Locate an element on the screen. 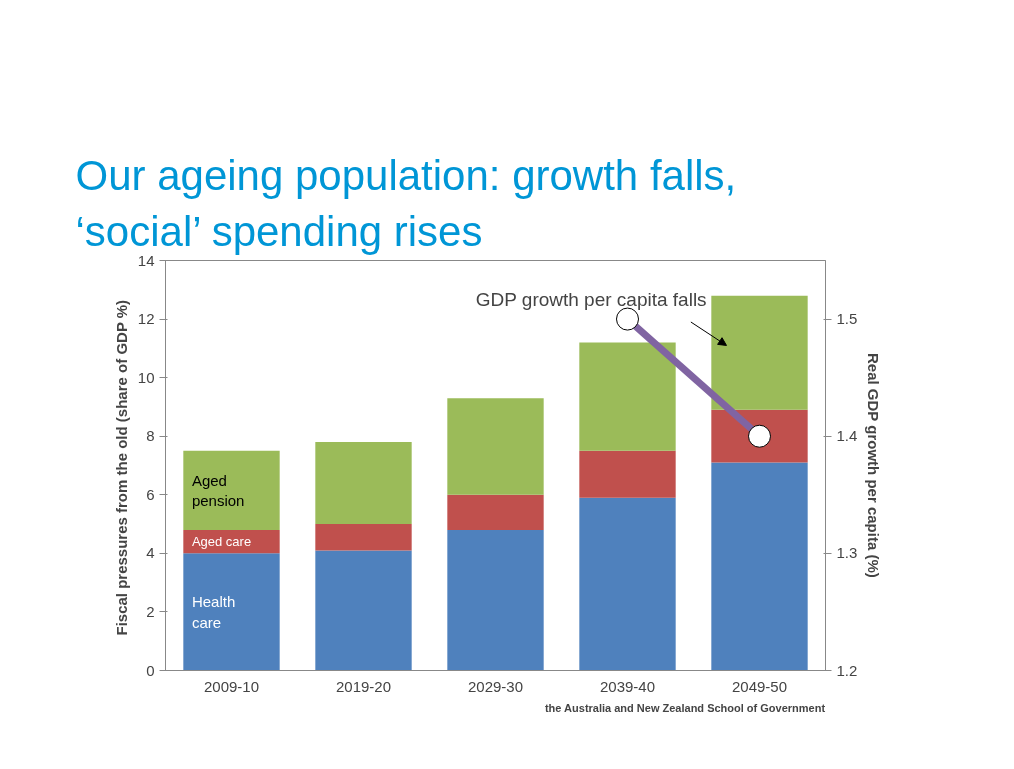  y-axis-title: Fiscal pressures from the old (share of GDP %) is located at coordinates (121, 467).